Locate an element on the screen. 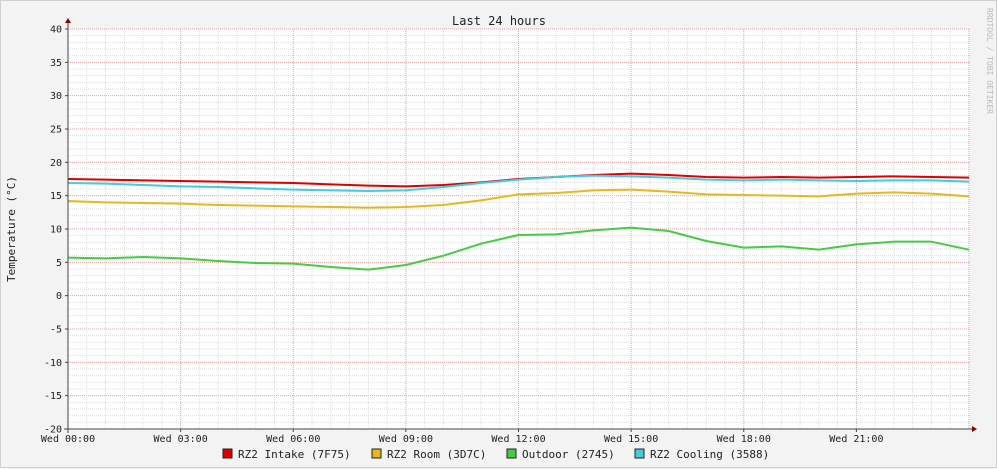  x-tick-label: Wed 06:00 is located at coordinates (293, 439).